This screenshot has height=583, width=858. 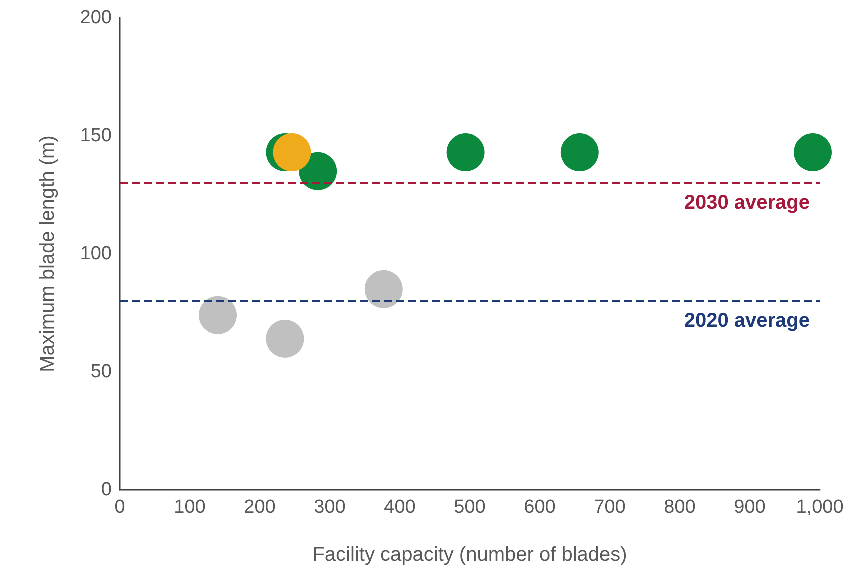 I want to click on x-tick-label: 800, so click(x=680, y=507).